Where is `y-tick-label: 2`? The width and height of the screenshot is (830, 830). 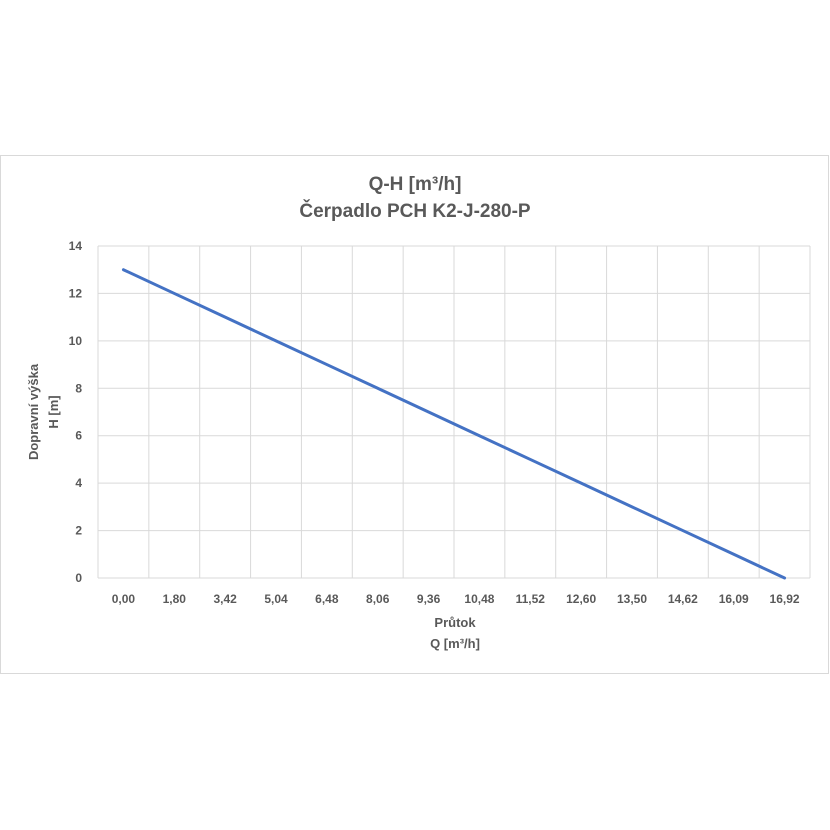 y-tick-label: 2 is located at coordinates (78, 531).